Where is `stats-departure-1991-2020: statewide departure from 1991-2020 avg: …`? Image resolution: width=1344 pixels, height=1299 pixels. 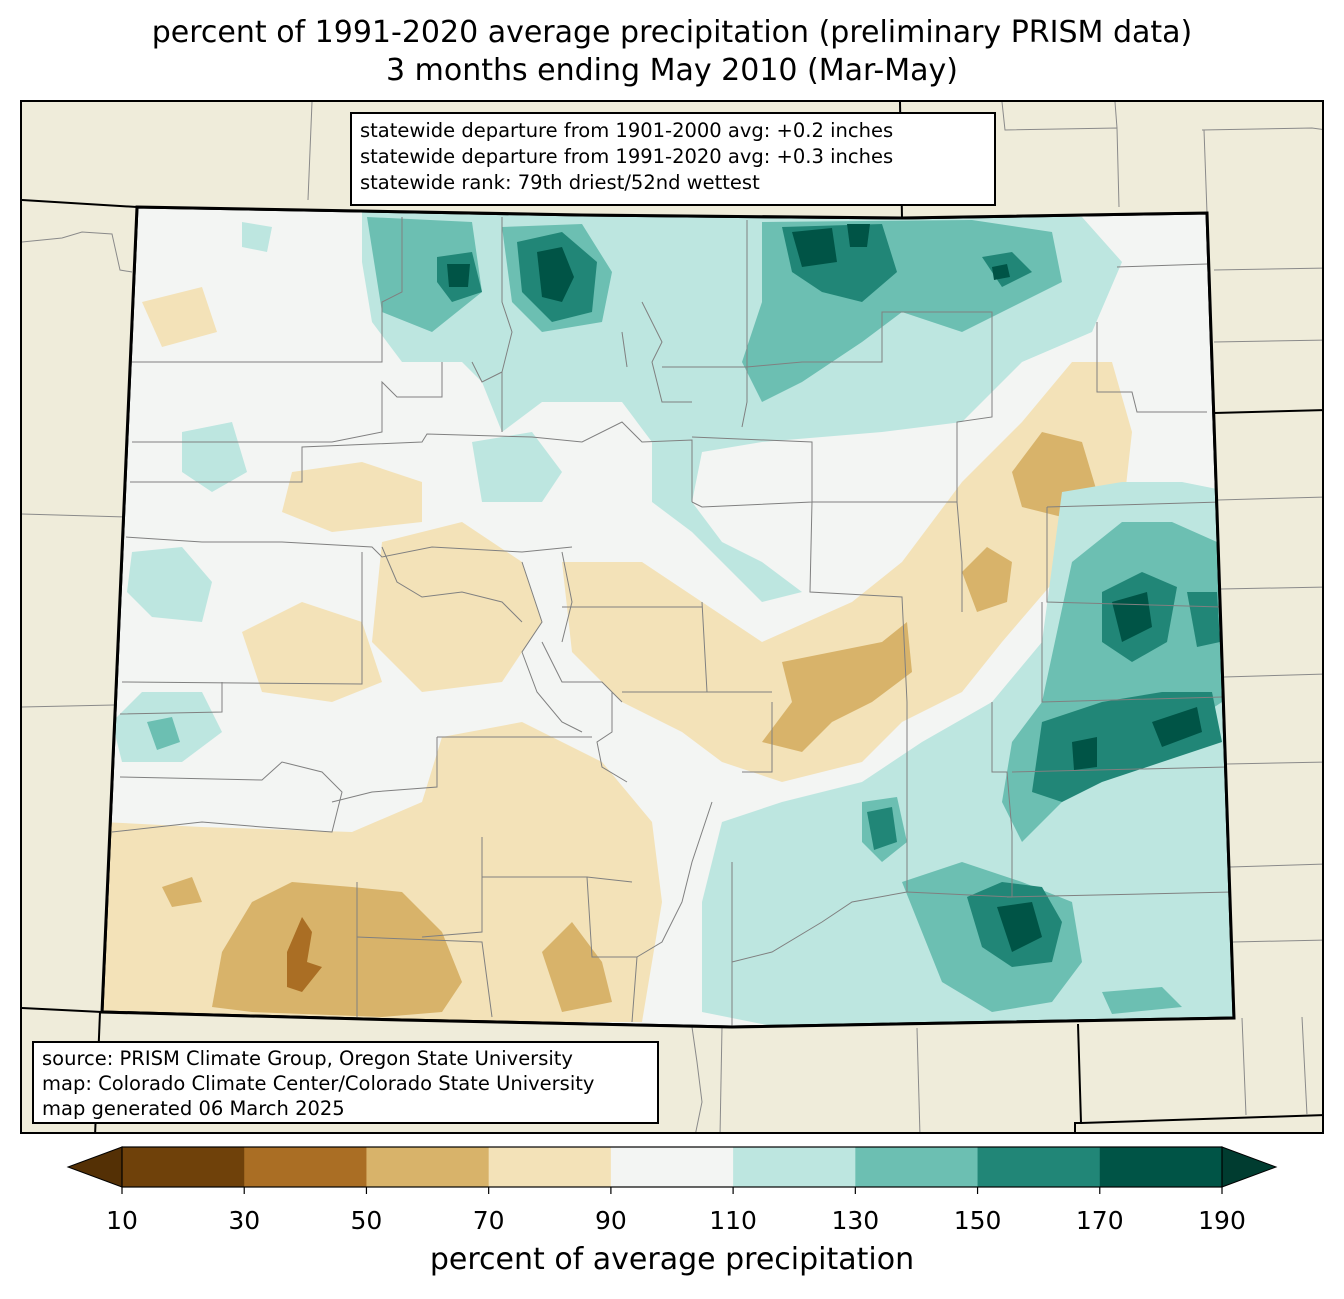 stats-departure-1991-2020: statewide departure from 1991-2020 avg: … is located at coordinates (627, 156).